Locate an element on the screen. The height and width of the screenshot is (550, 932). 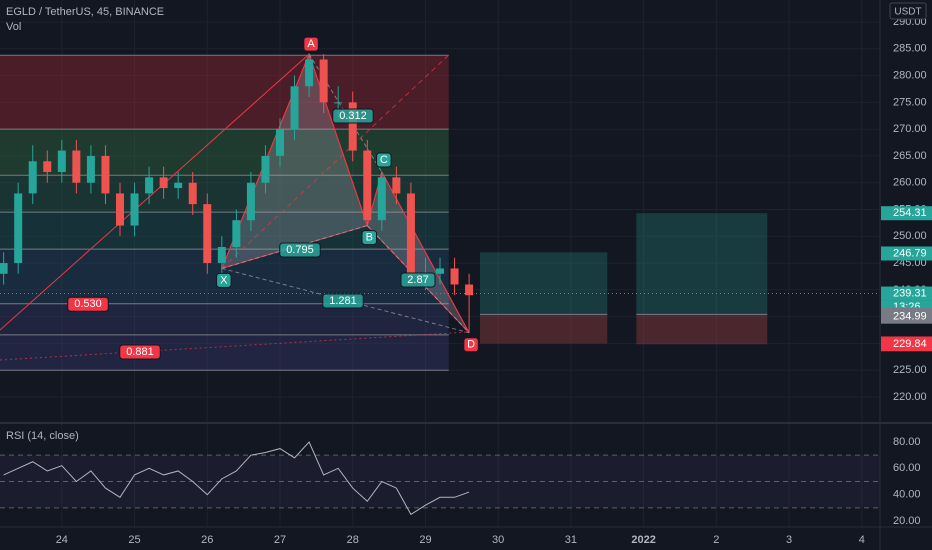
y-tick-label: 275.00 is located at coordinates (910, 102).